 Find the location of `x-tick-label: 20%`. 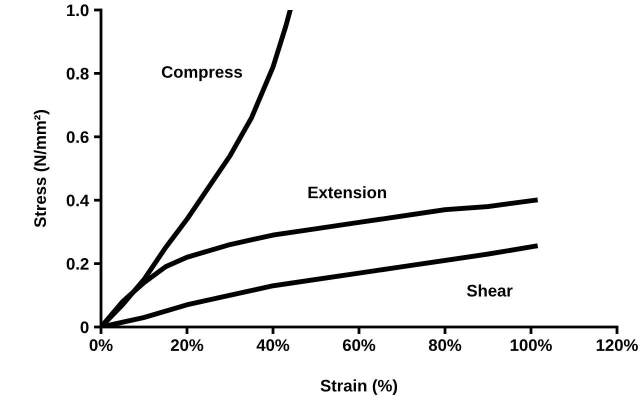

x-tick-label: 20% is located at coordinates (187, 345).